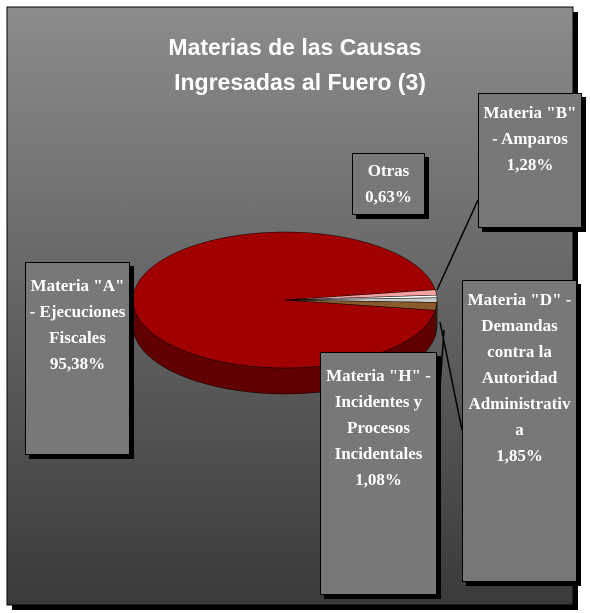 This screenshot has width=590, height=613. I want to click on category-label: Otras, so click(388, 170).